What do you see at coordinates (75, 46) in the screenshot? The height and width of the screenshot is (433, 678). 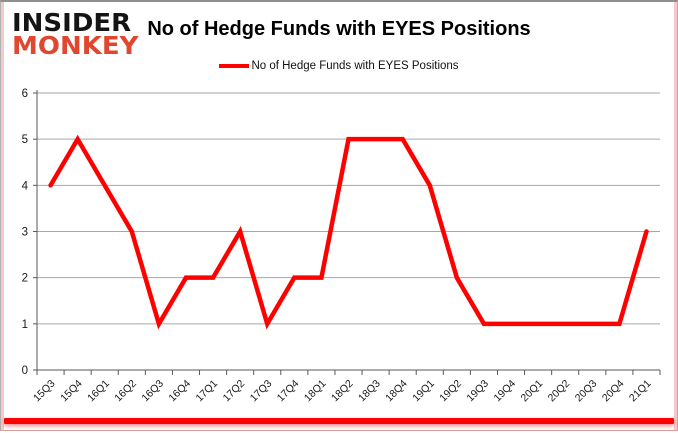 I see `logo-line-monkey: MONKEY` at bounding box center [75, 46].